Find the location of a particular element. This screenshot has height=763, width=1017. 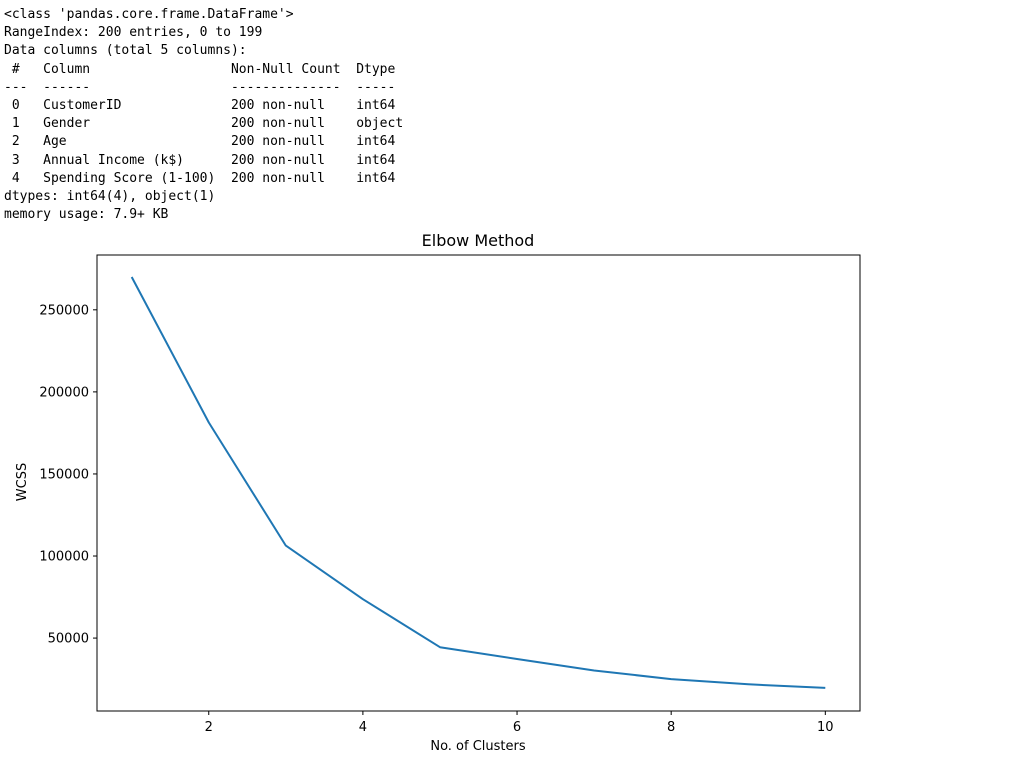

console-line: --- ------ -------------- ----- is located at coordinates (204, 87).